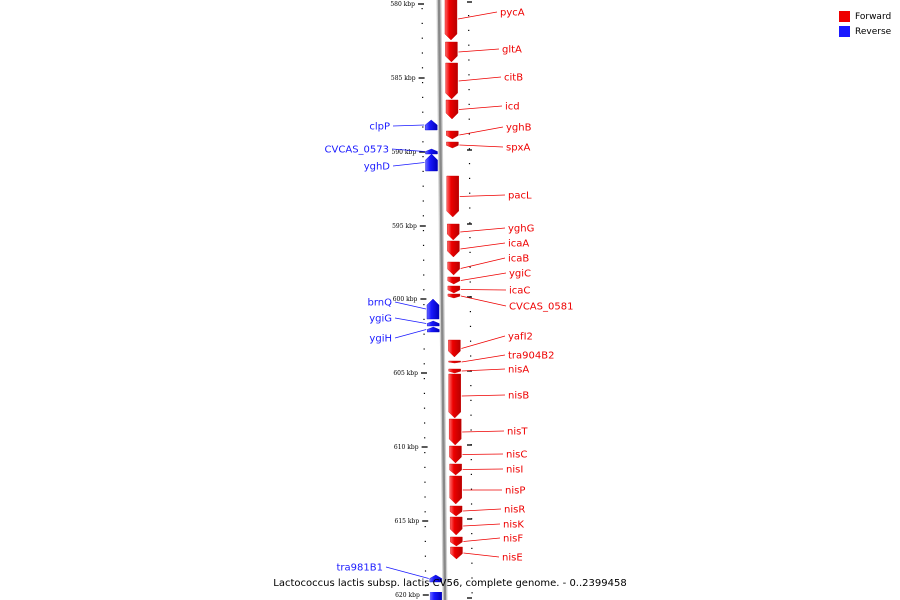 The height and width of the screenshot is (600, 900). Describe the element at coordinates (454, 396) in the screenshot. I see `gene-forward-nisb` at that location.